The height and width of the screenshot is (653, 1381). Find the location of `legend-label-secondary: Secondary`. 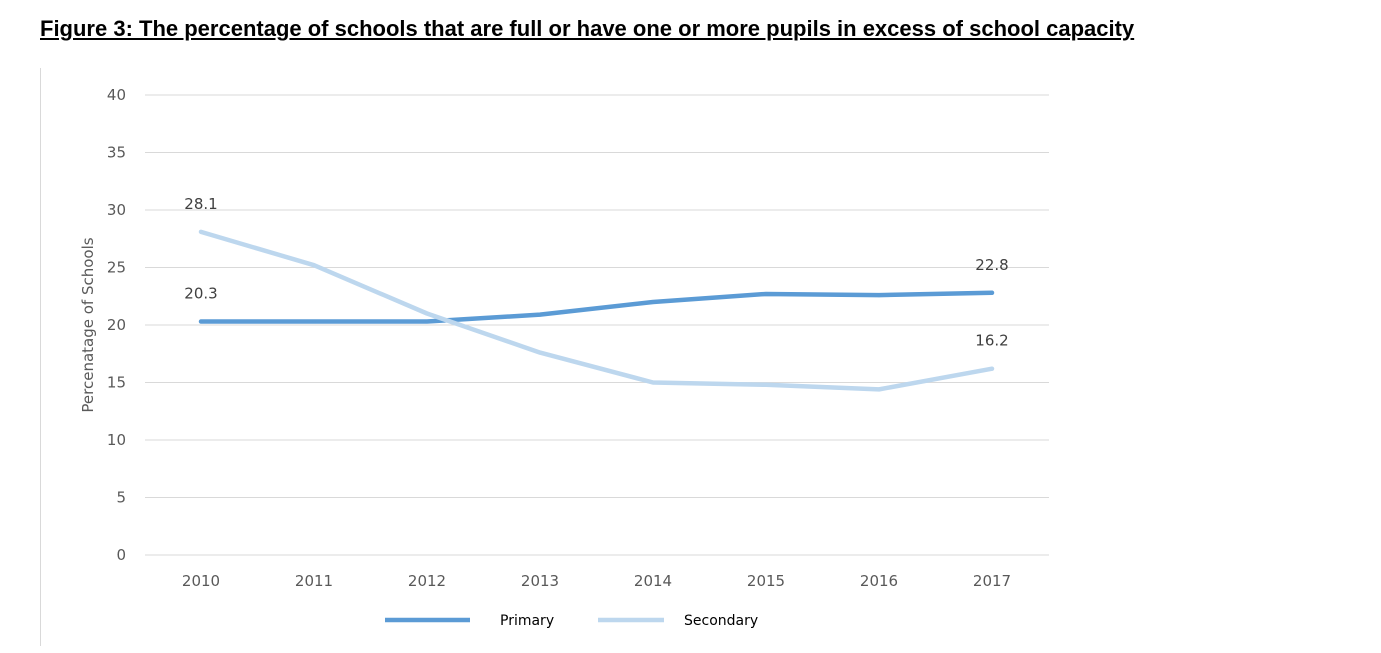

legend-label-secondary: Secondary is located at coordinates (721, 621).